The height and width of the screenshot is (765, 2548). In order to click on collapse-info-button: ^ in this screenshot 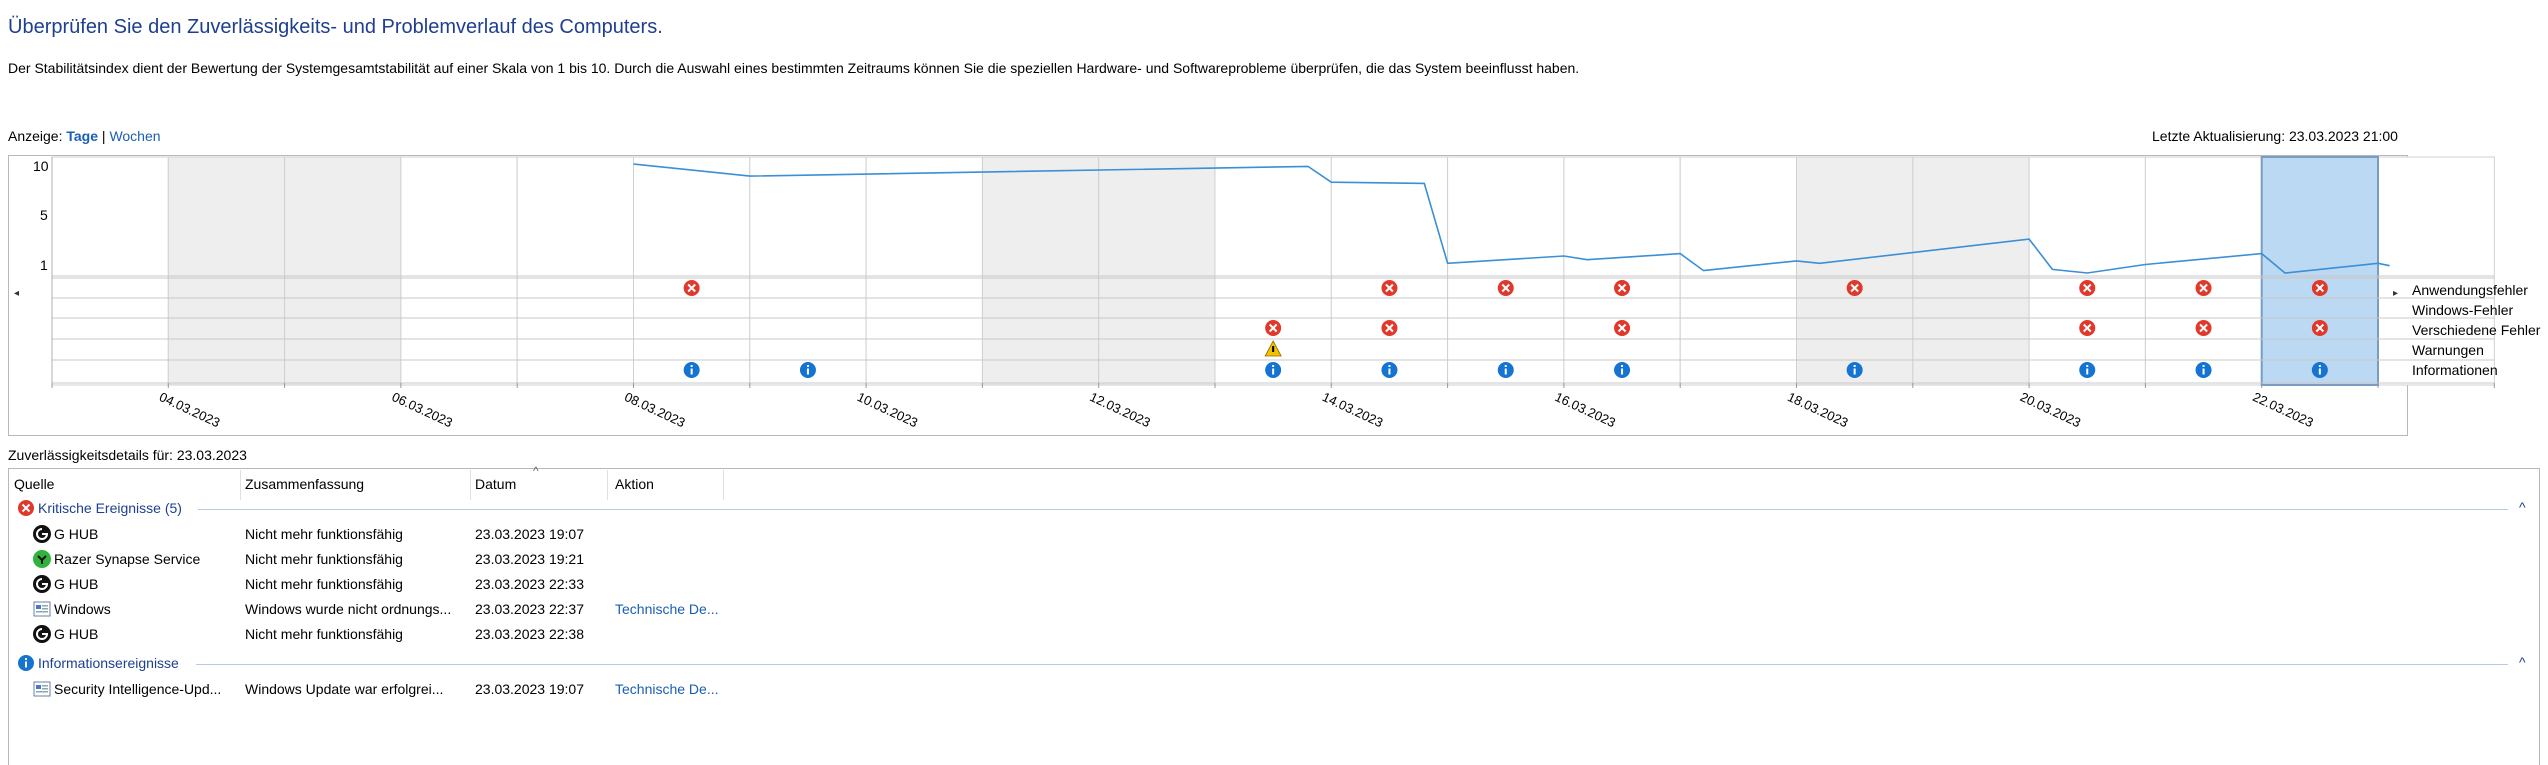, I will do `click(2522, 662)`.